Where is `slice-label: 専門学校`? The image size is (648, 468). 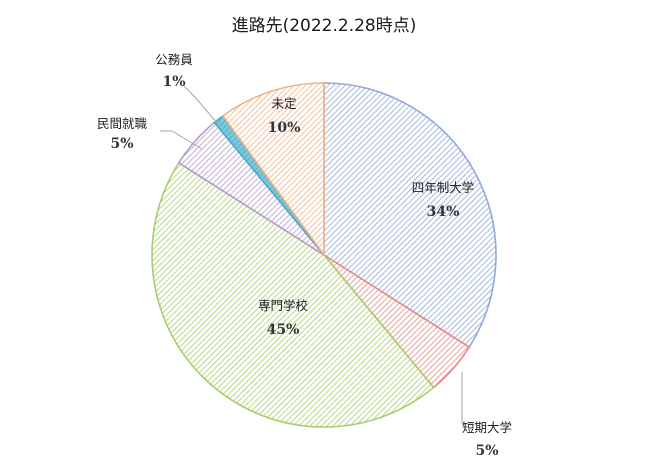
slice-label: 専門学校 is located at coordinates (283, 305).